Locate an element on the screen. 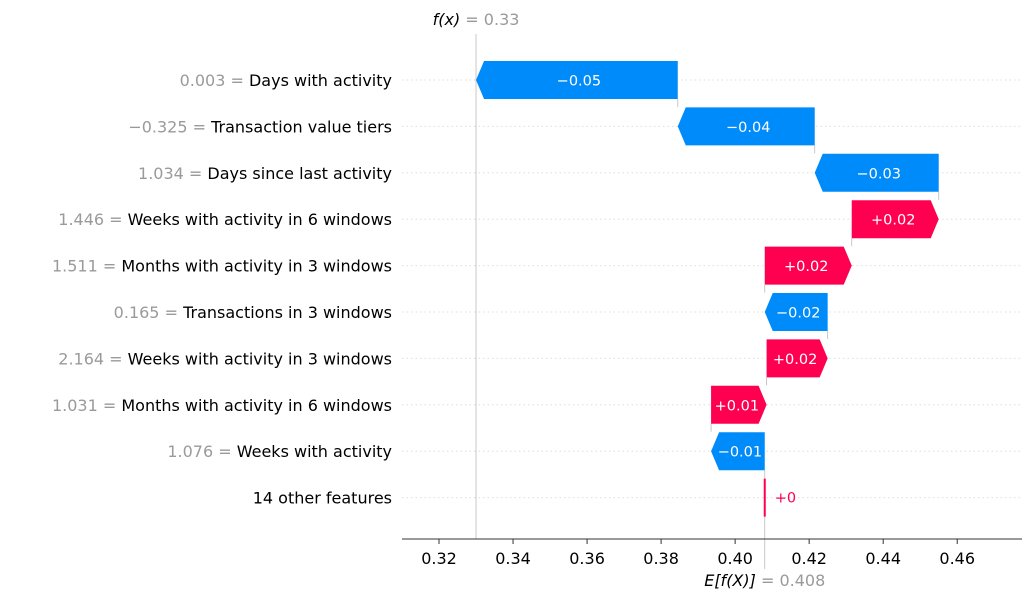 The image size is (1032, 600). feature-name: 14 other features is located at coordinates (322, 498).